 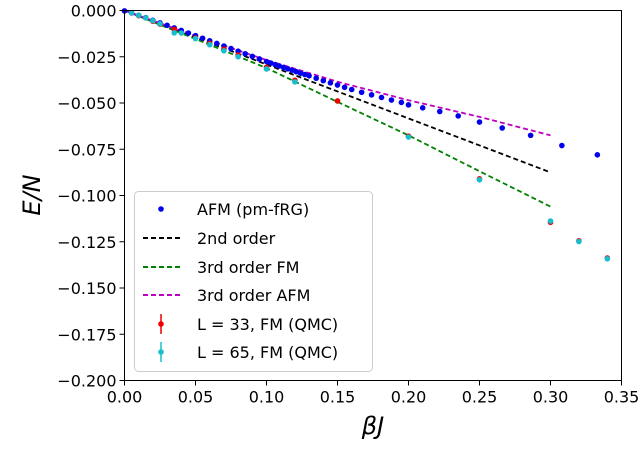 I want to click on legend-frame, so click(x=253, y=281).